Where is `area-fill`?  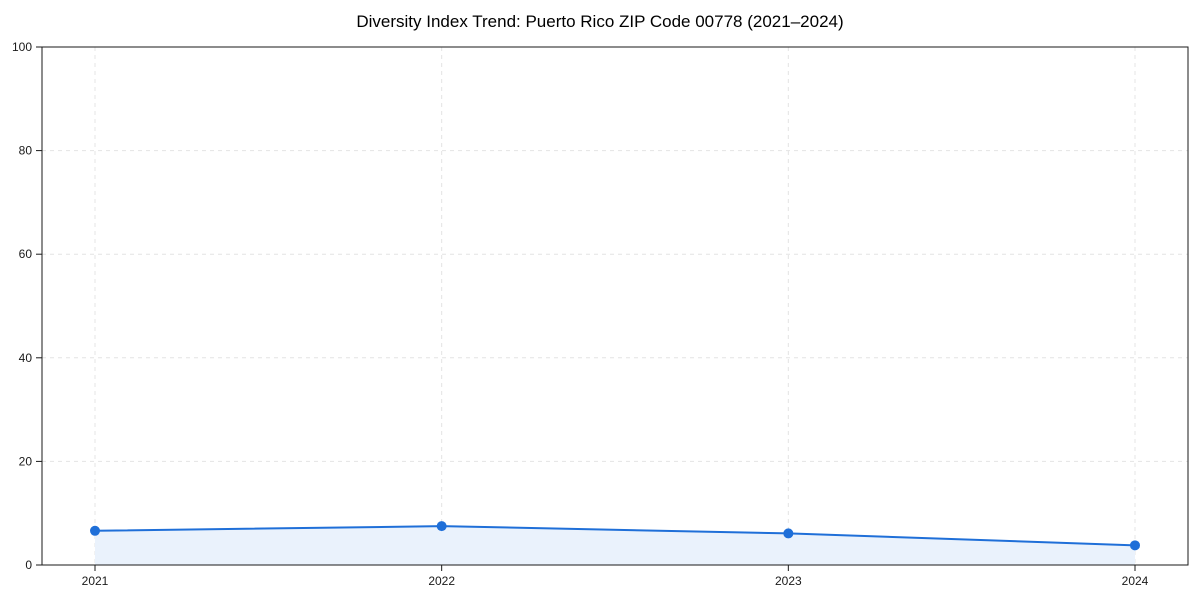
area-fill is located at coordinates (615, 545).